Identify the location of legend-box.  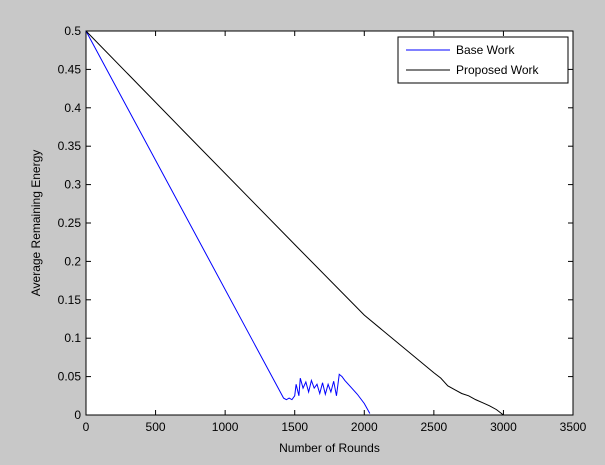
(483, 60).